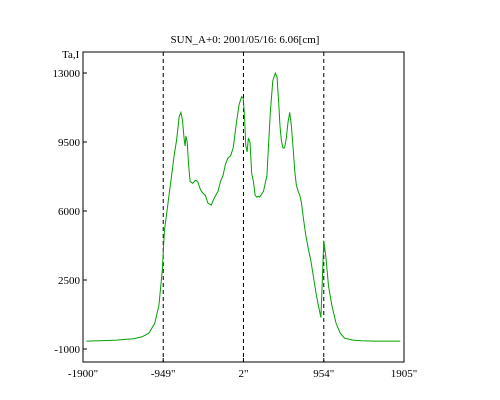 Image resolution: width=500 pixels, height=400 pixels. What do you see at coordinates (67, 74) in the screenshot?
I see `y-tick-label: 13000` at bounding box center [67, 74].